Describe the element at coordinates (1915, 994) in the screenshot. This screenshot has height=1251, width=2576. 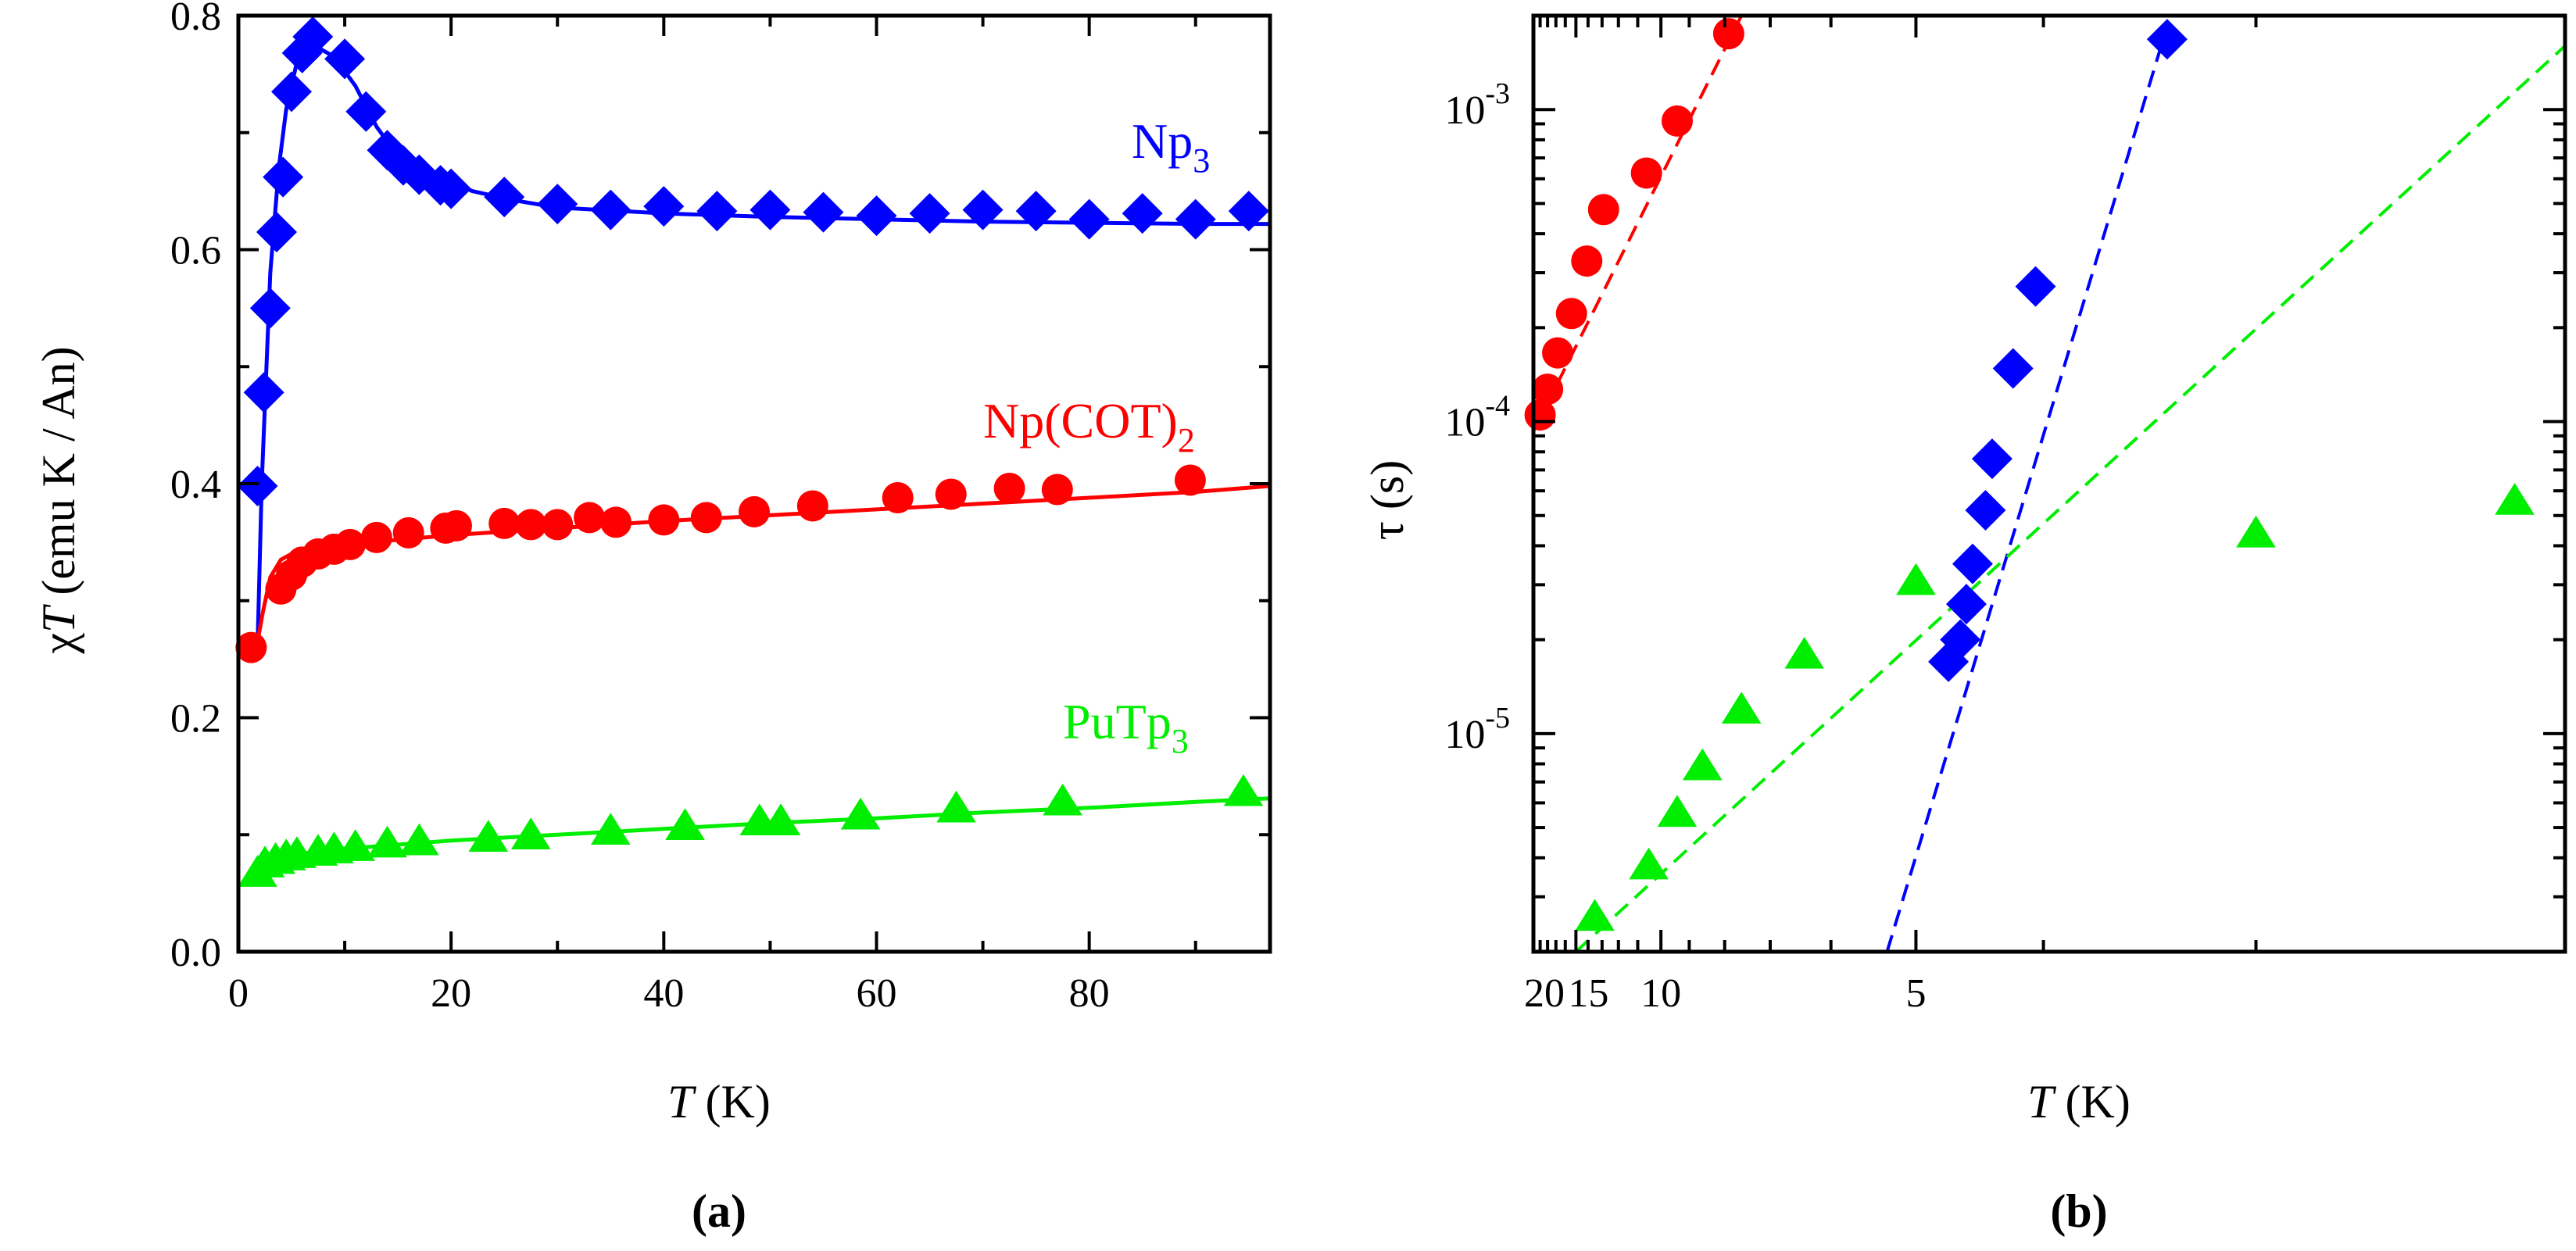
I see `panel-b-x-tick-label: 5` at that location.